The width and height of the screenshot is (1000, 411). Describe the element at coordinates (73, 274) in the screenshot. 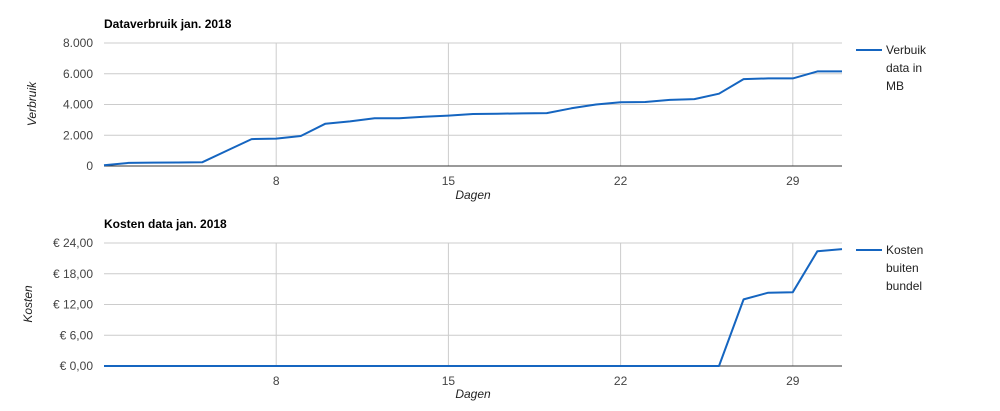

I see `y-tick-label: € 18,00` at that location.